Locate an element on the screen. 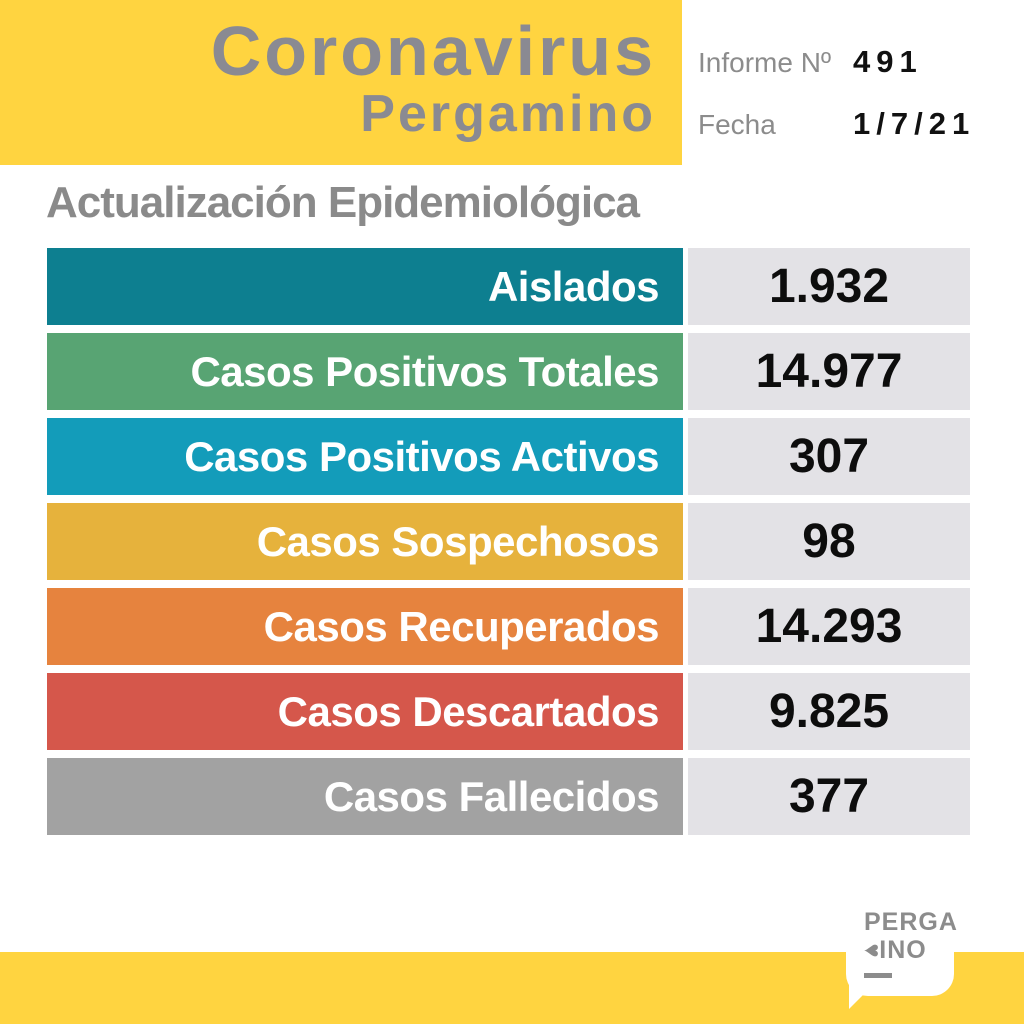  report-date-label: Fecha is located at coordinates (737, 124).